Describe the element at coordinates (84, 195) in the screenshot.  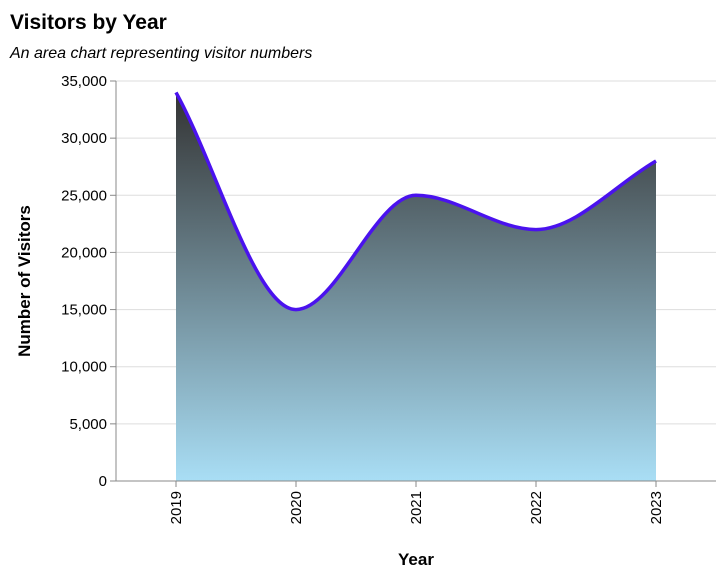
I see `y-tick-label: 25,000` at that location.